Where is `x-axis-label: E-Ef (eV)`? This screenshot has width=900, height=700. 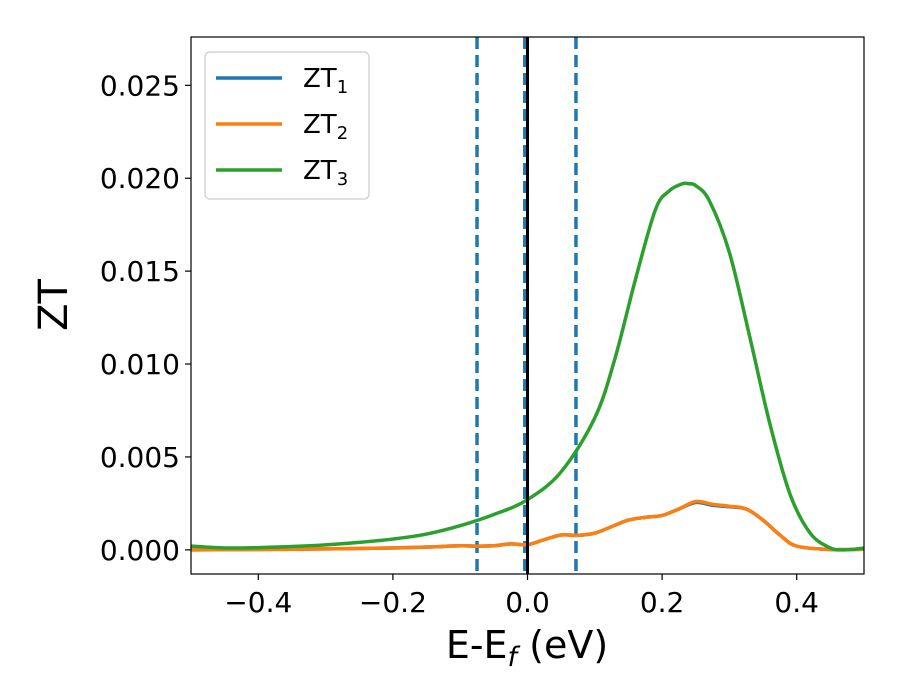 x-axis-label: E-Ef (eV) is located at coordinates (527, 648).